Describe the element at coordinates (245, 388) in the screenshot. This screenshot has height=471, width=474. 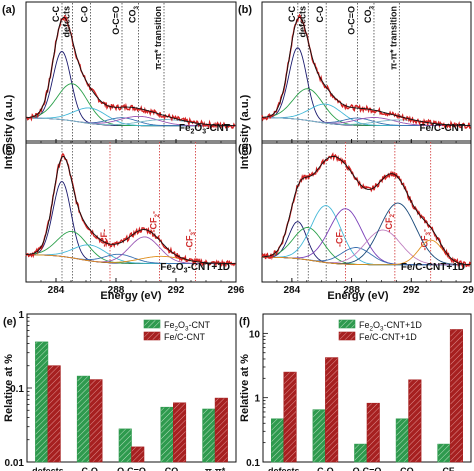
I see `ylabel-bottom-right: Relative at %` at that location.